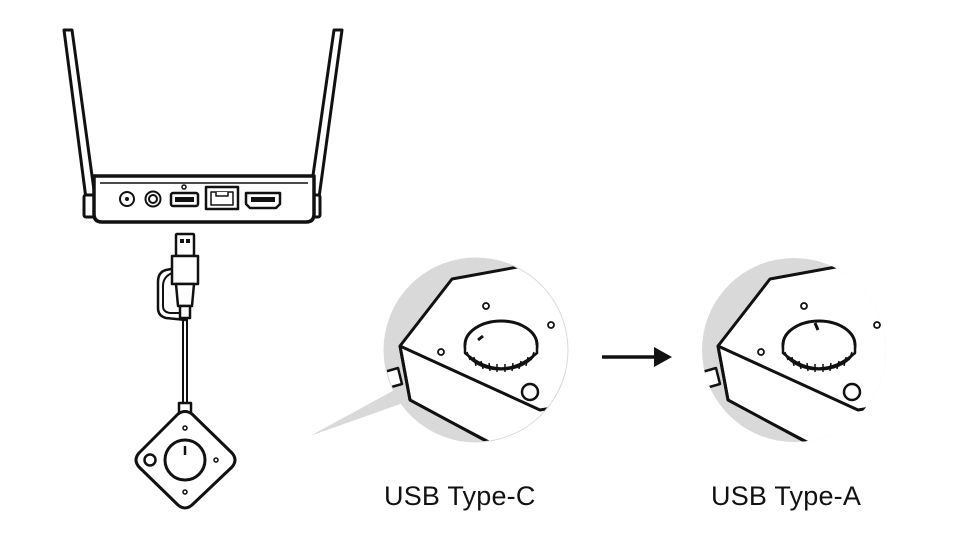 Image resolution: width=965 pixels, height=549 pixels. I want to click on presentation-button-icon, so click(185, 455).